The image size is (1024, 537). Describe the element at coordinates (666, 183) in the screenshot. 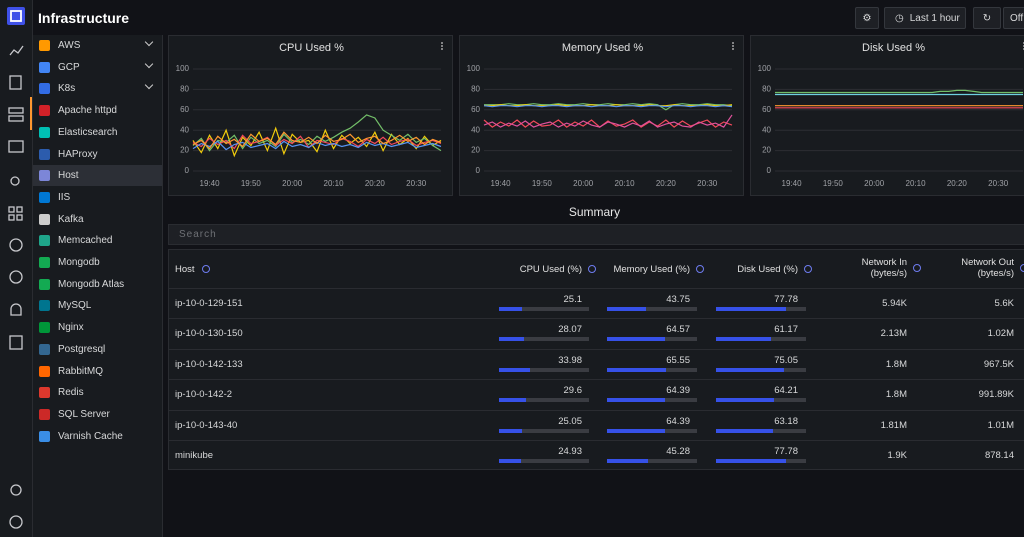

I see `x-tick-label: 20:20` at that location.